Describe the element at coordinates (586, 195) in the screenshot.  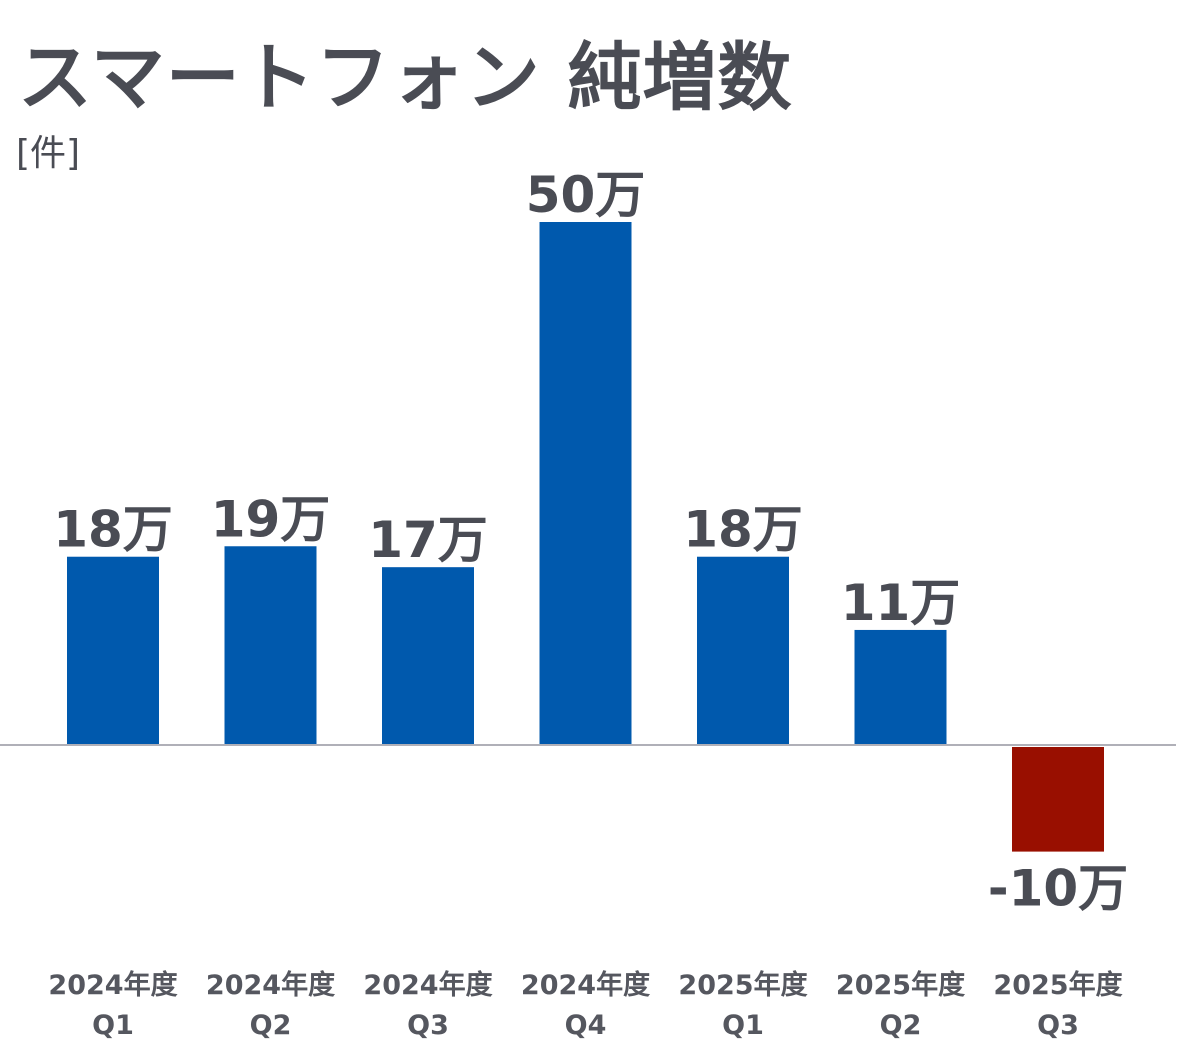
I see `data-label: 50万` at that location.